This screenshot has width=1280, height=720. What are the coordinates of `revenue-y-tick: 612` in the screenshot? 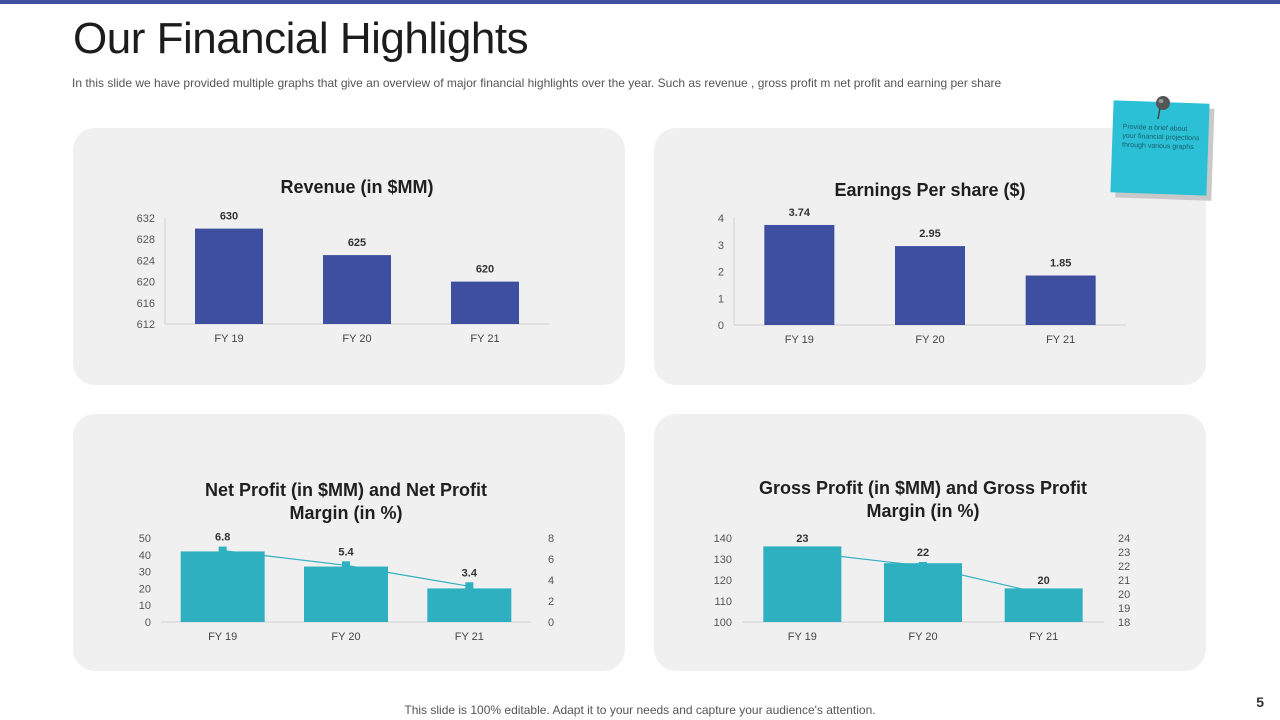 It's located at (146, 325).